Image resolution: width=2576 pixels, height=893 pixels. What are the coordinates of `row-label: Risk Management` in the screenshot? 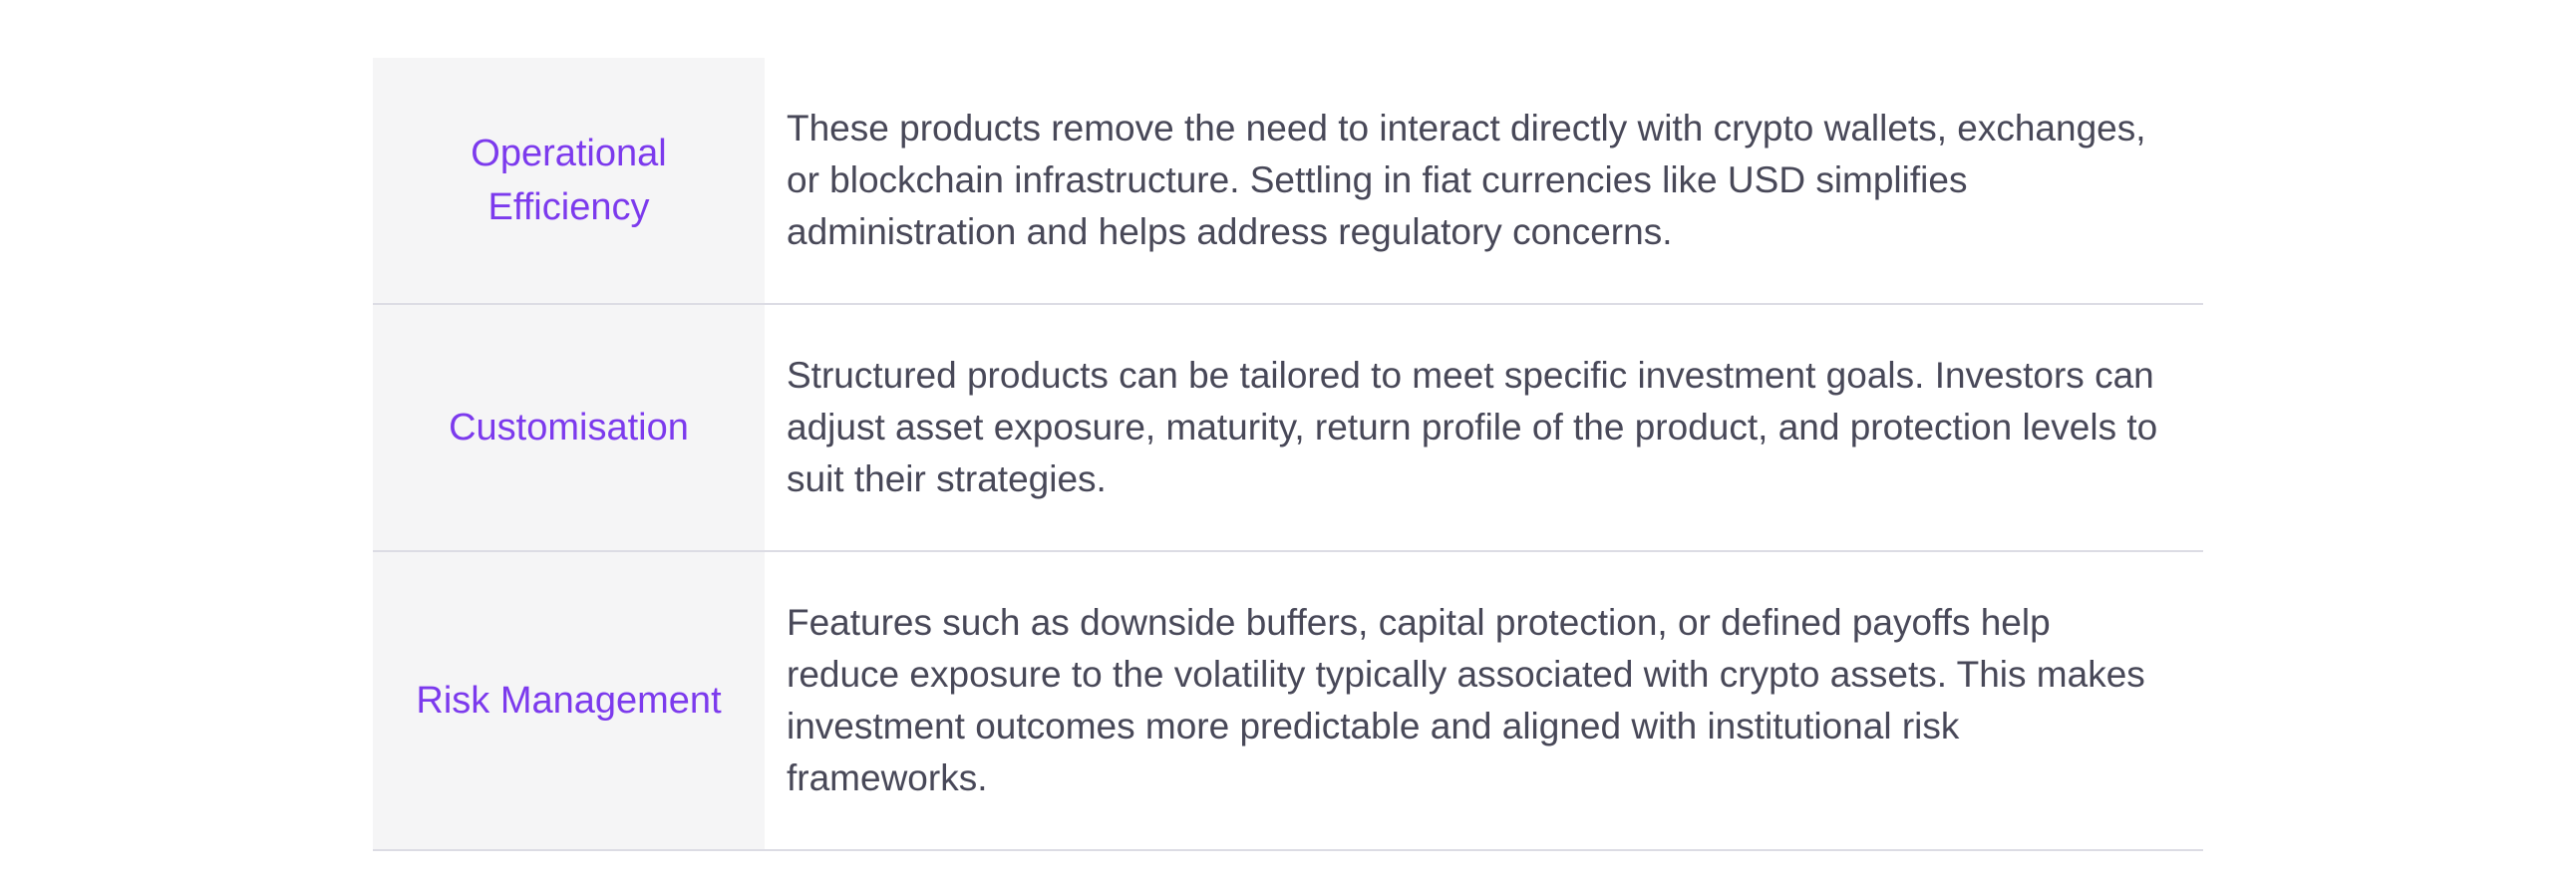 It's located at (569, 701).